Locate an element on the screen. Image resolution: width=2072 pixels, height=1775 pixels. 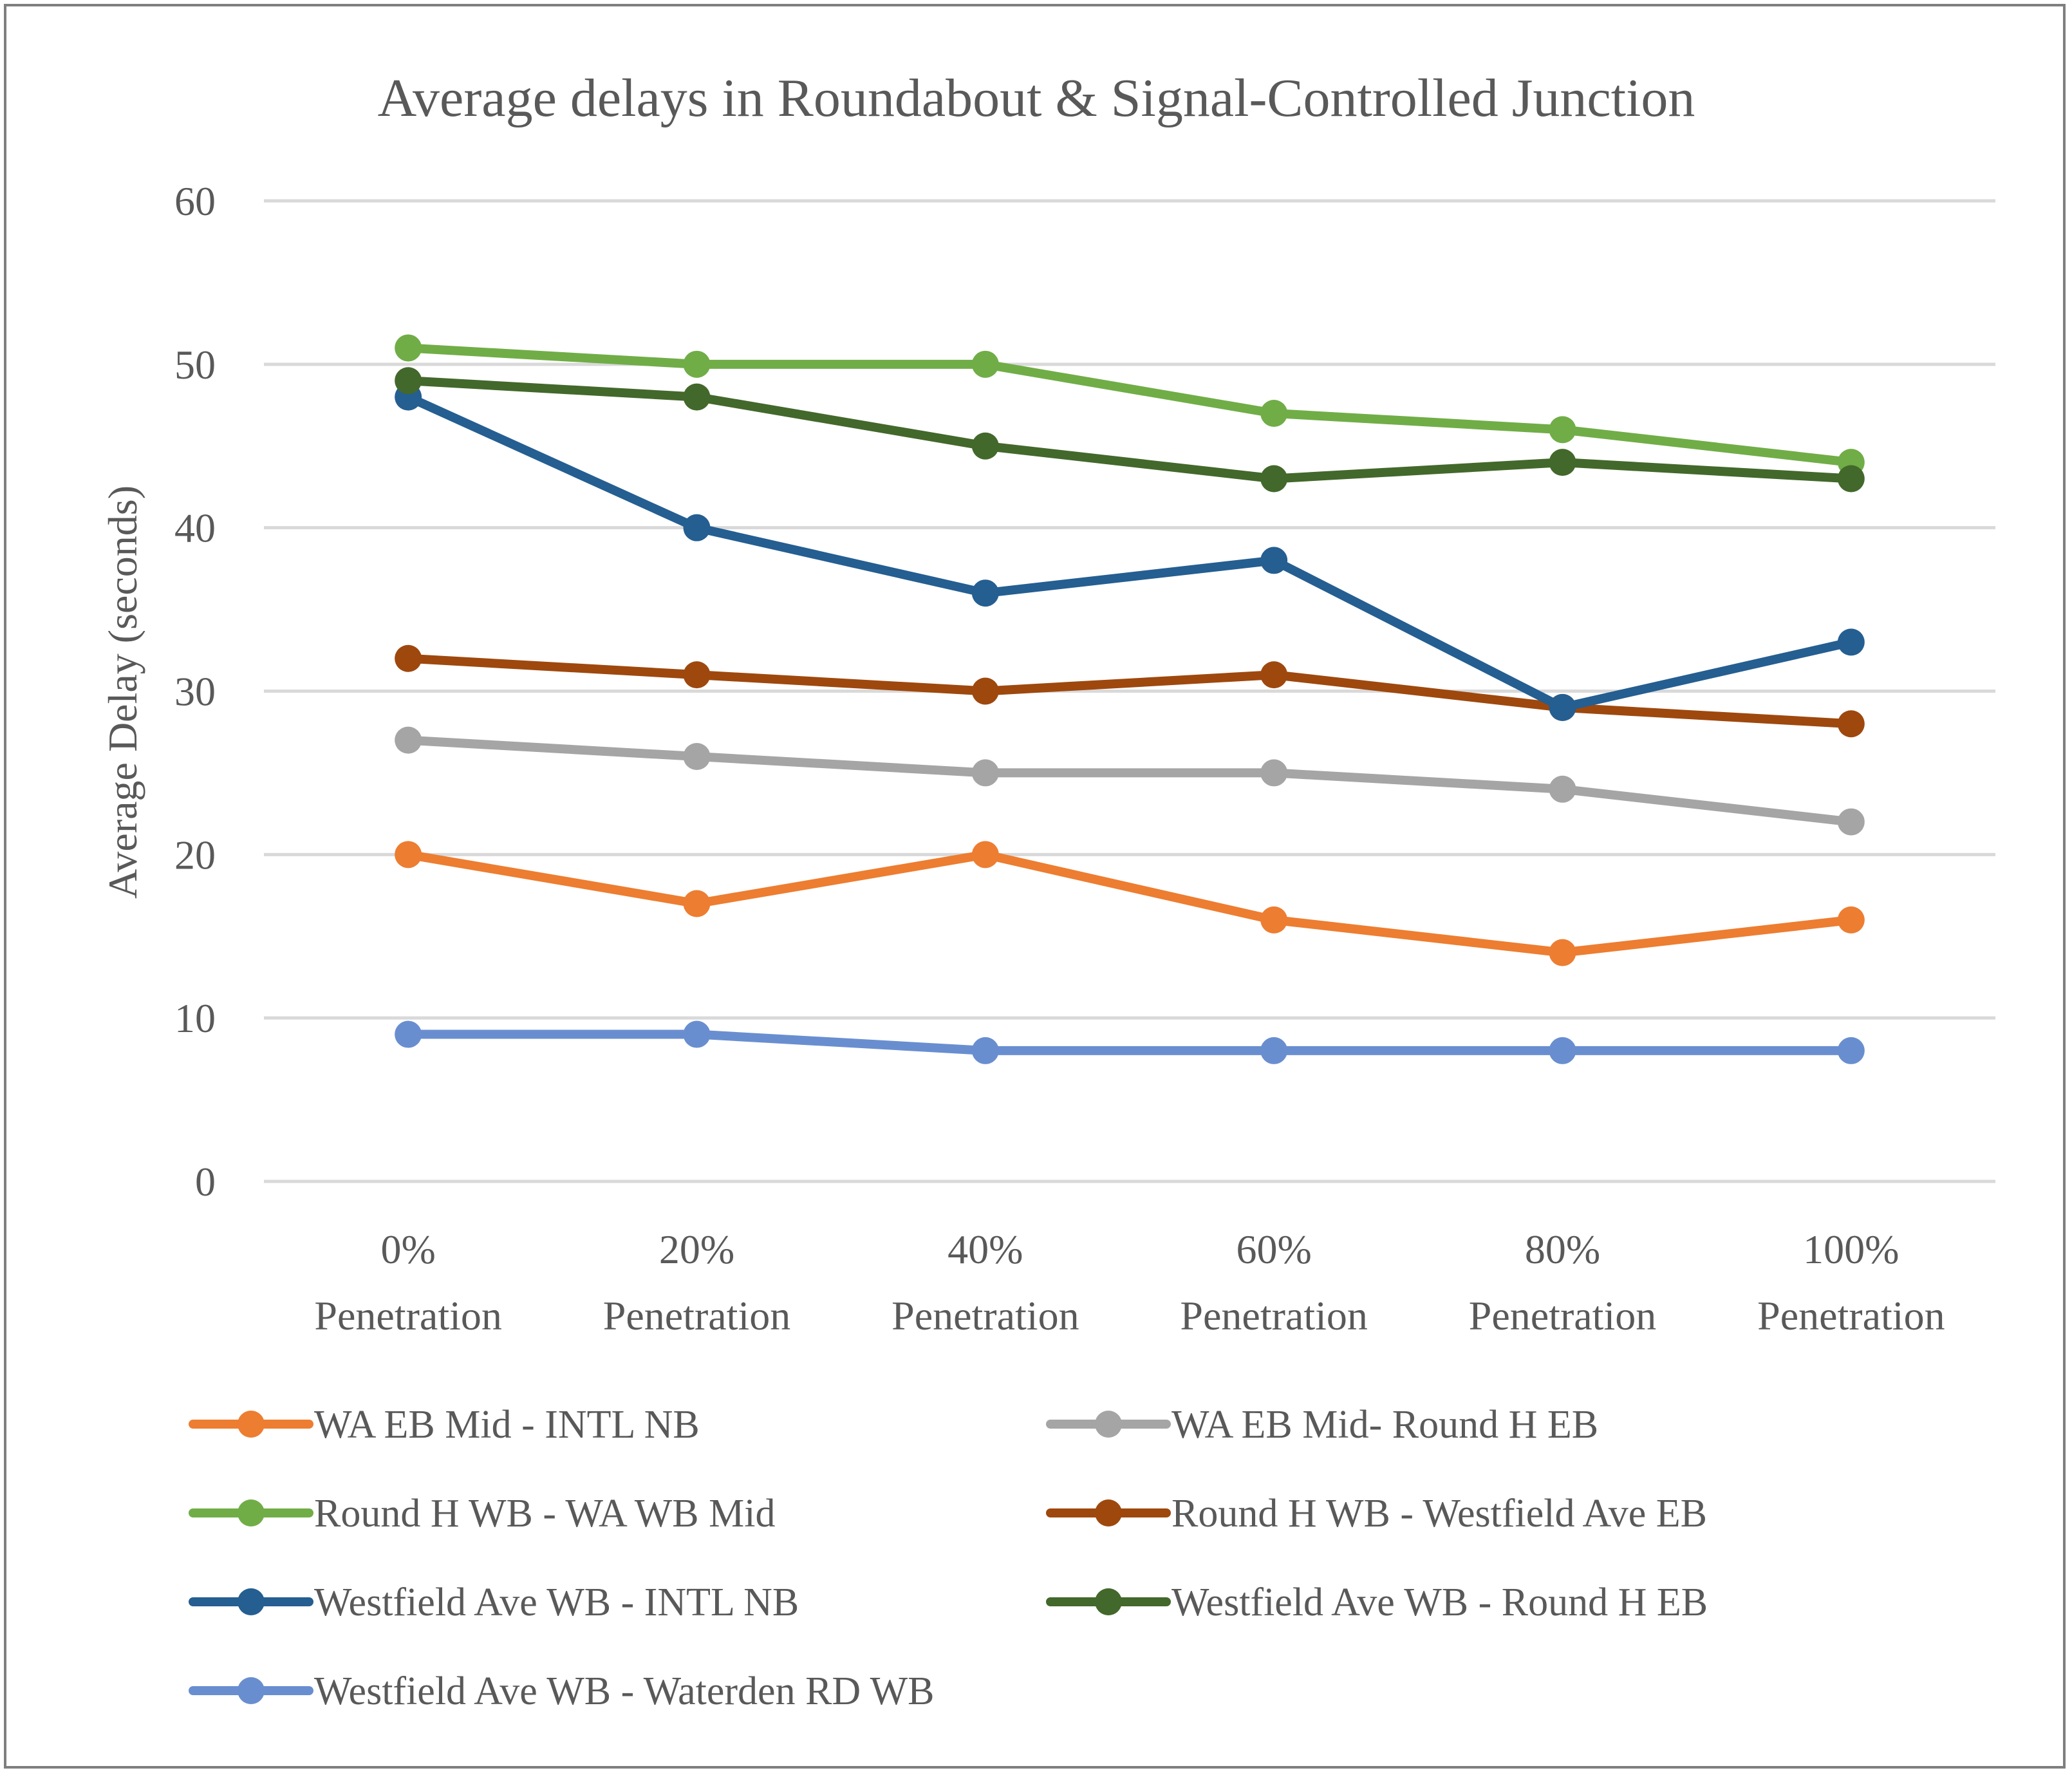
legend-item: Westfield Ave WB - INTL NB is located at coordinates (494, 1603).